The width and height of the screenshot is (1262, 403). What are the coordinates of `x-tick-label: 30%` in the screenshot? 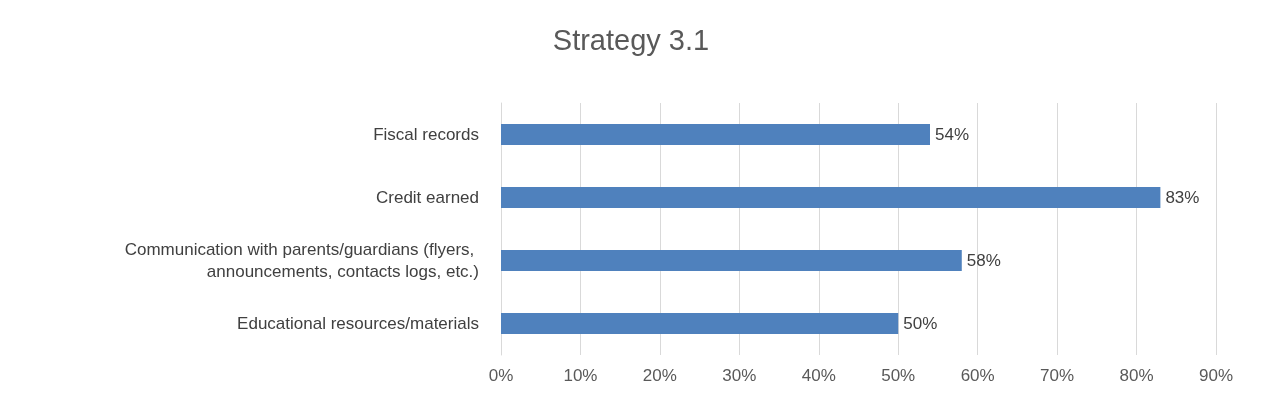 It's located at (739, 375).